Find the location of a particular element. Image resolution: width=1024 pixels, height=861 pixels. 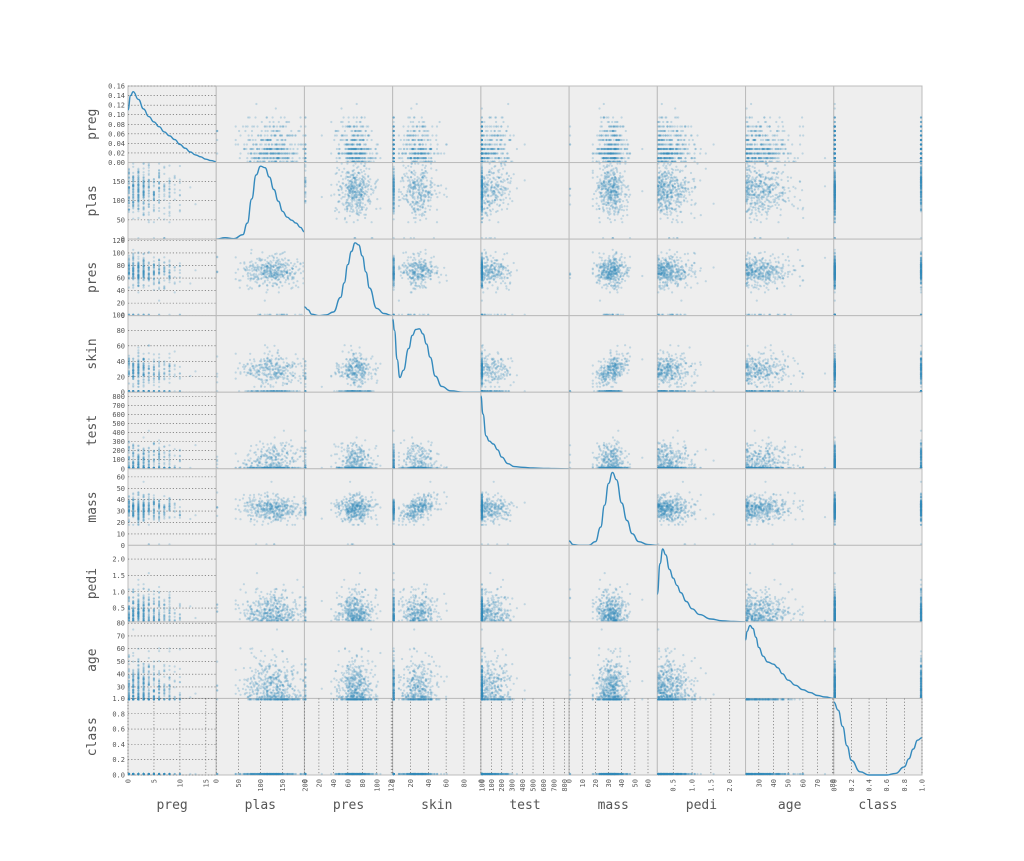

cell-preg-age is located at coordinates (790, 124).